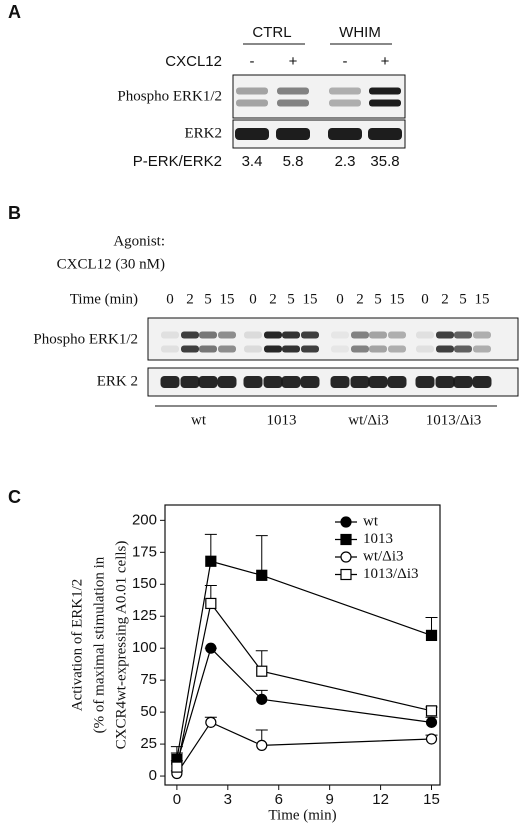  Describe the element at coordinates (282, 420) in the screenshot. I see `group-label: 1013` at that location.